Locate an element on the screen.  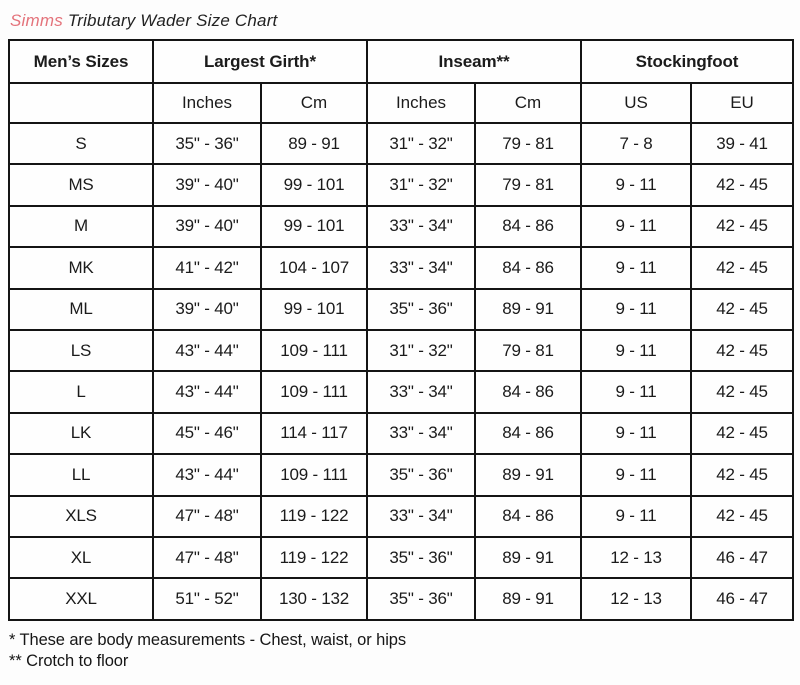
subheader-4-cm: Cm is located at coordinates (528, 103).